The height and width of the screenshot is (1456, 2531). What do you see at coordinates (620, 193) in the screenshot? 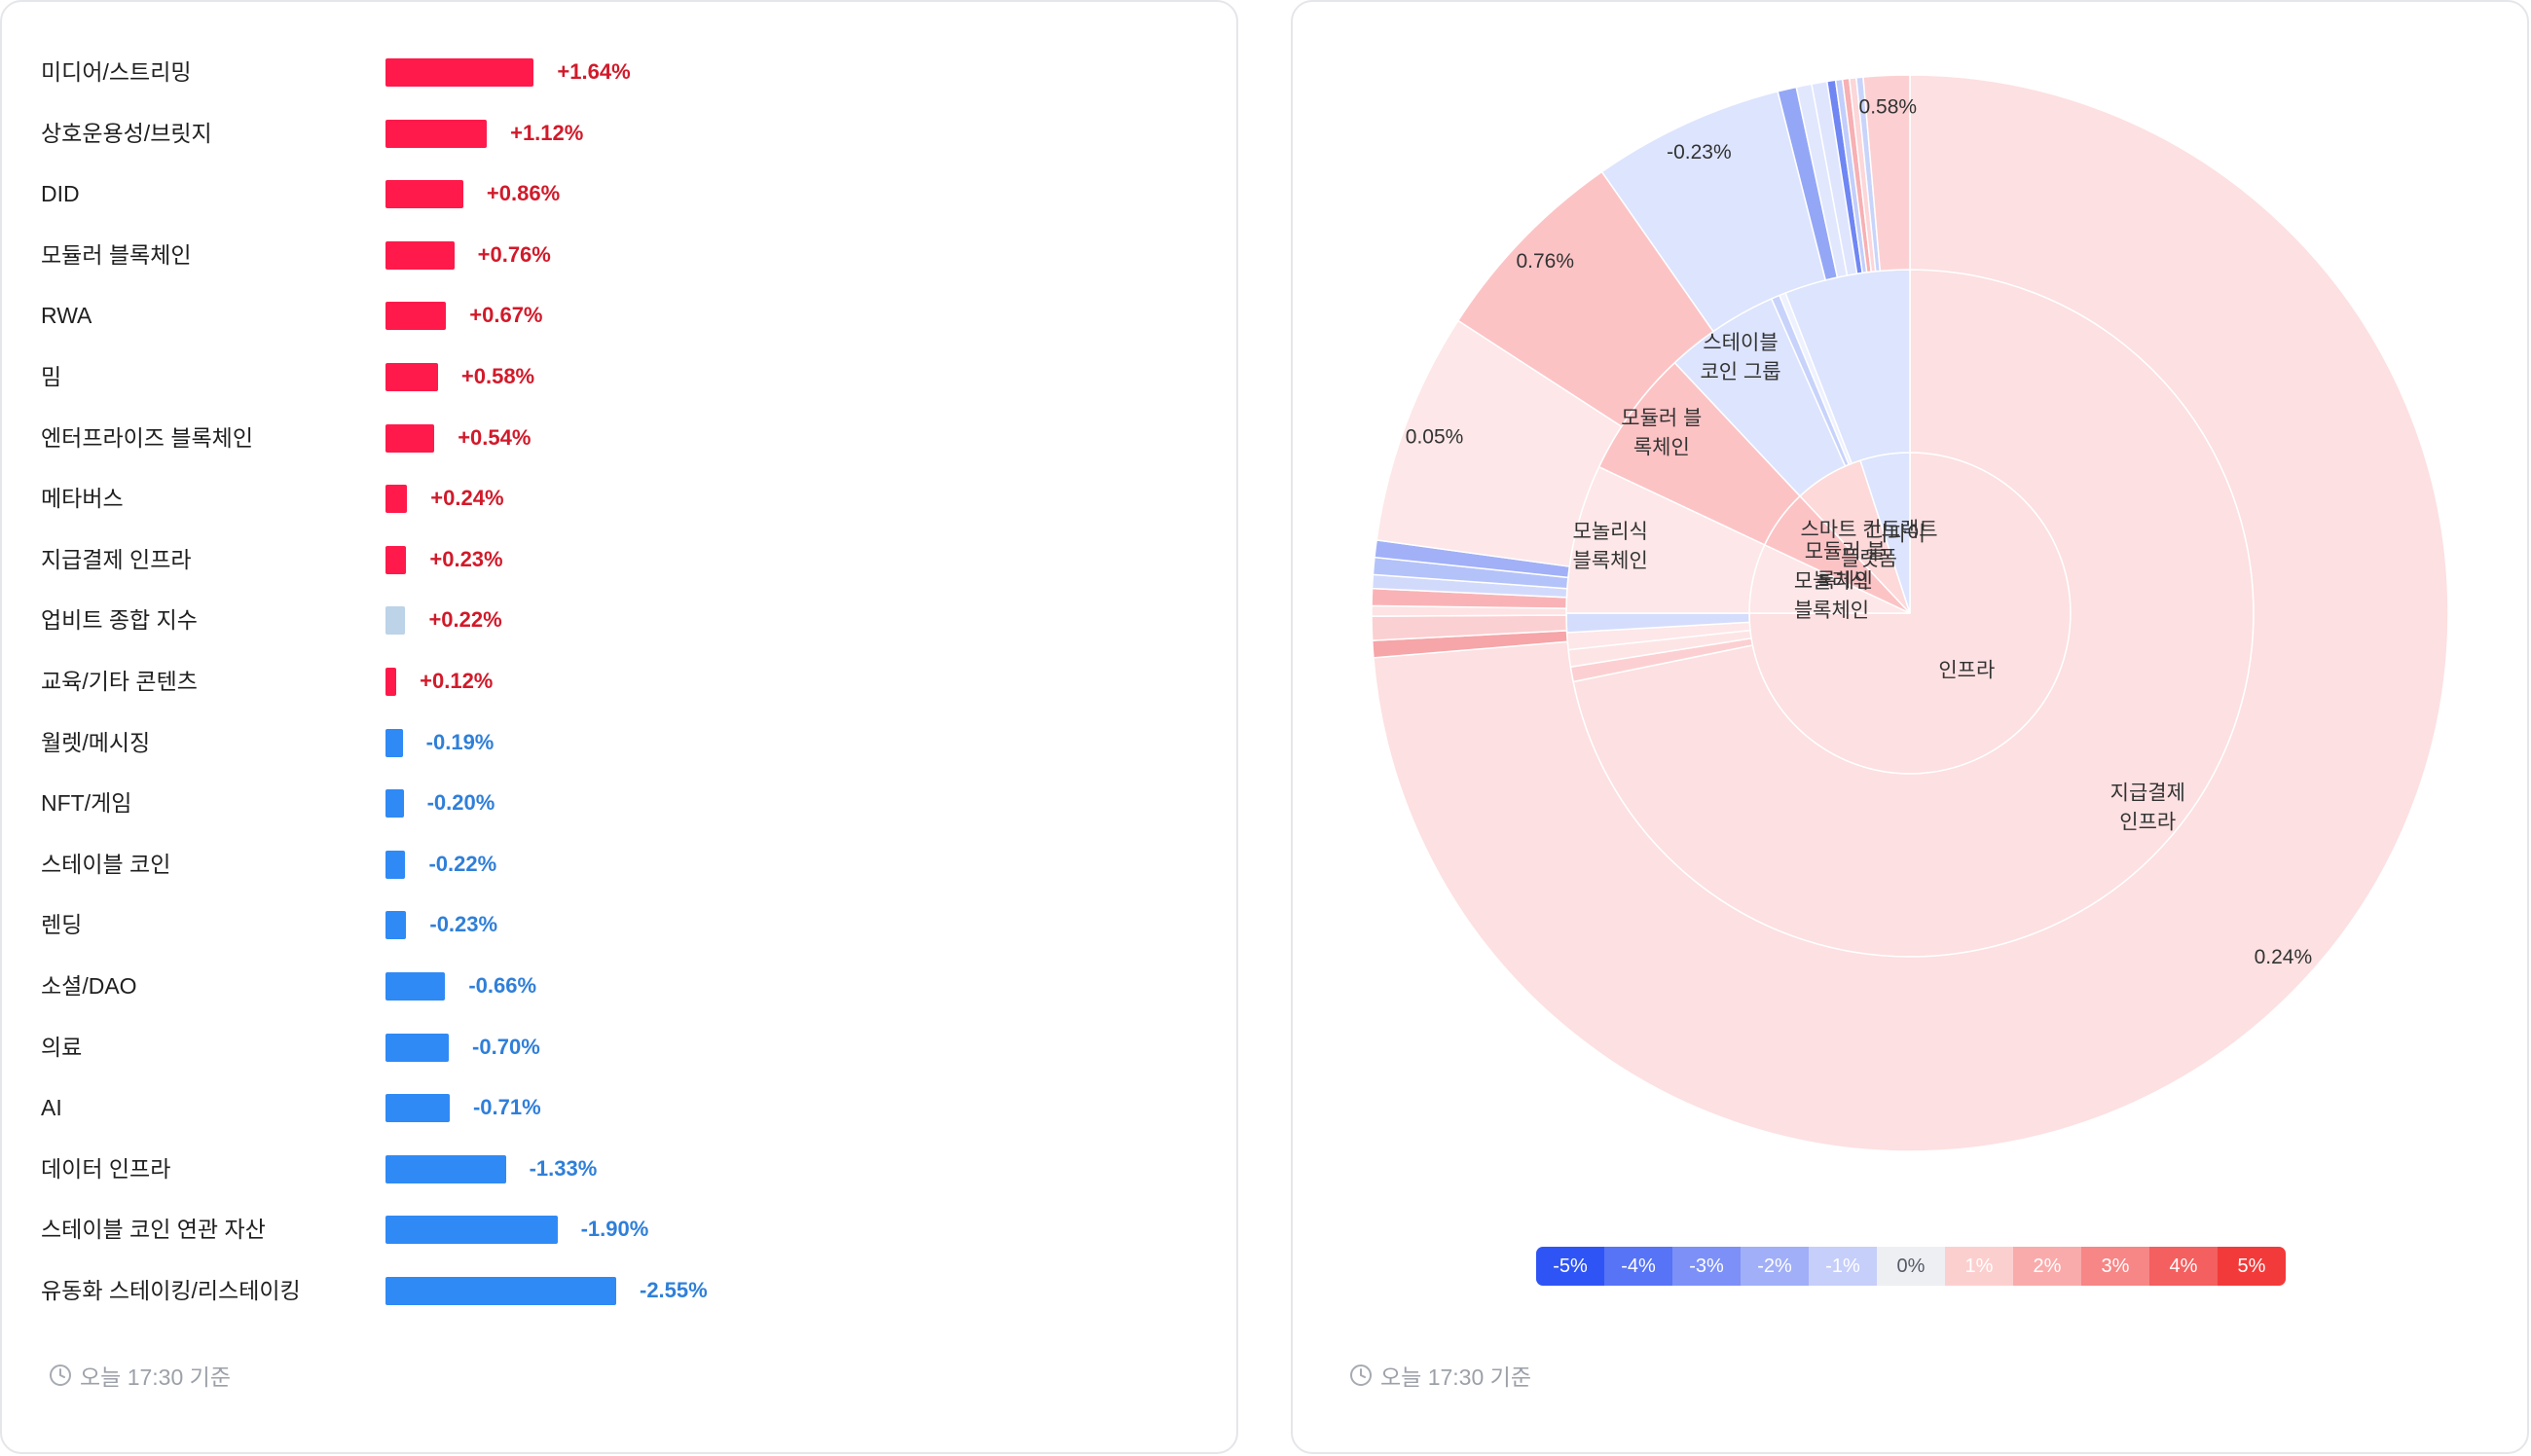
I see `bar-row: DID +0.86%` at bounding box center [620, 193].